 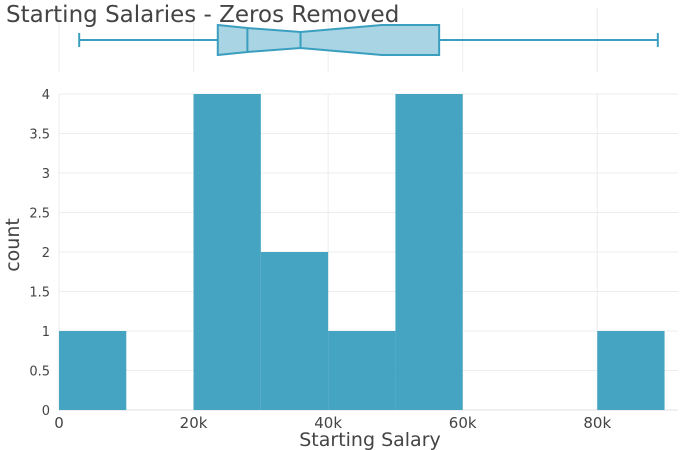 I want to click on y-tick-label: 1, so click(x=46, y=332).